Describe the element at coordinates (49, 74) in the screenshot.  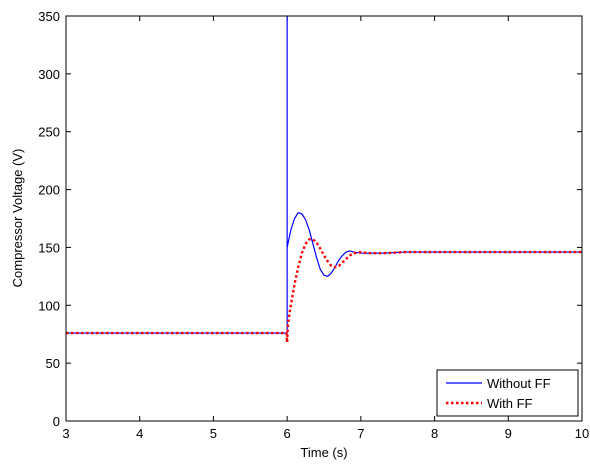
I see `y-tick-label: 300` at that location.